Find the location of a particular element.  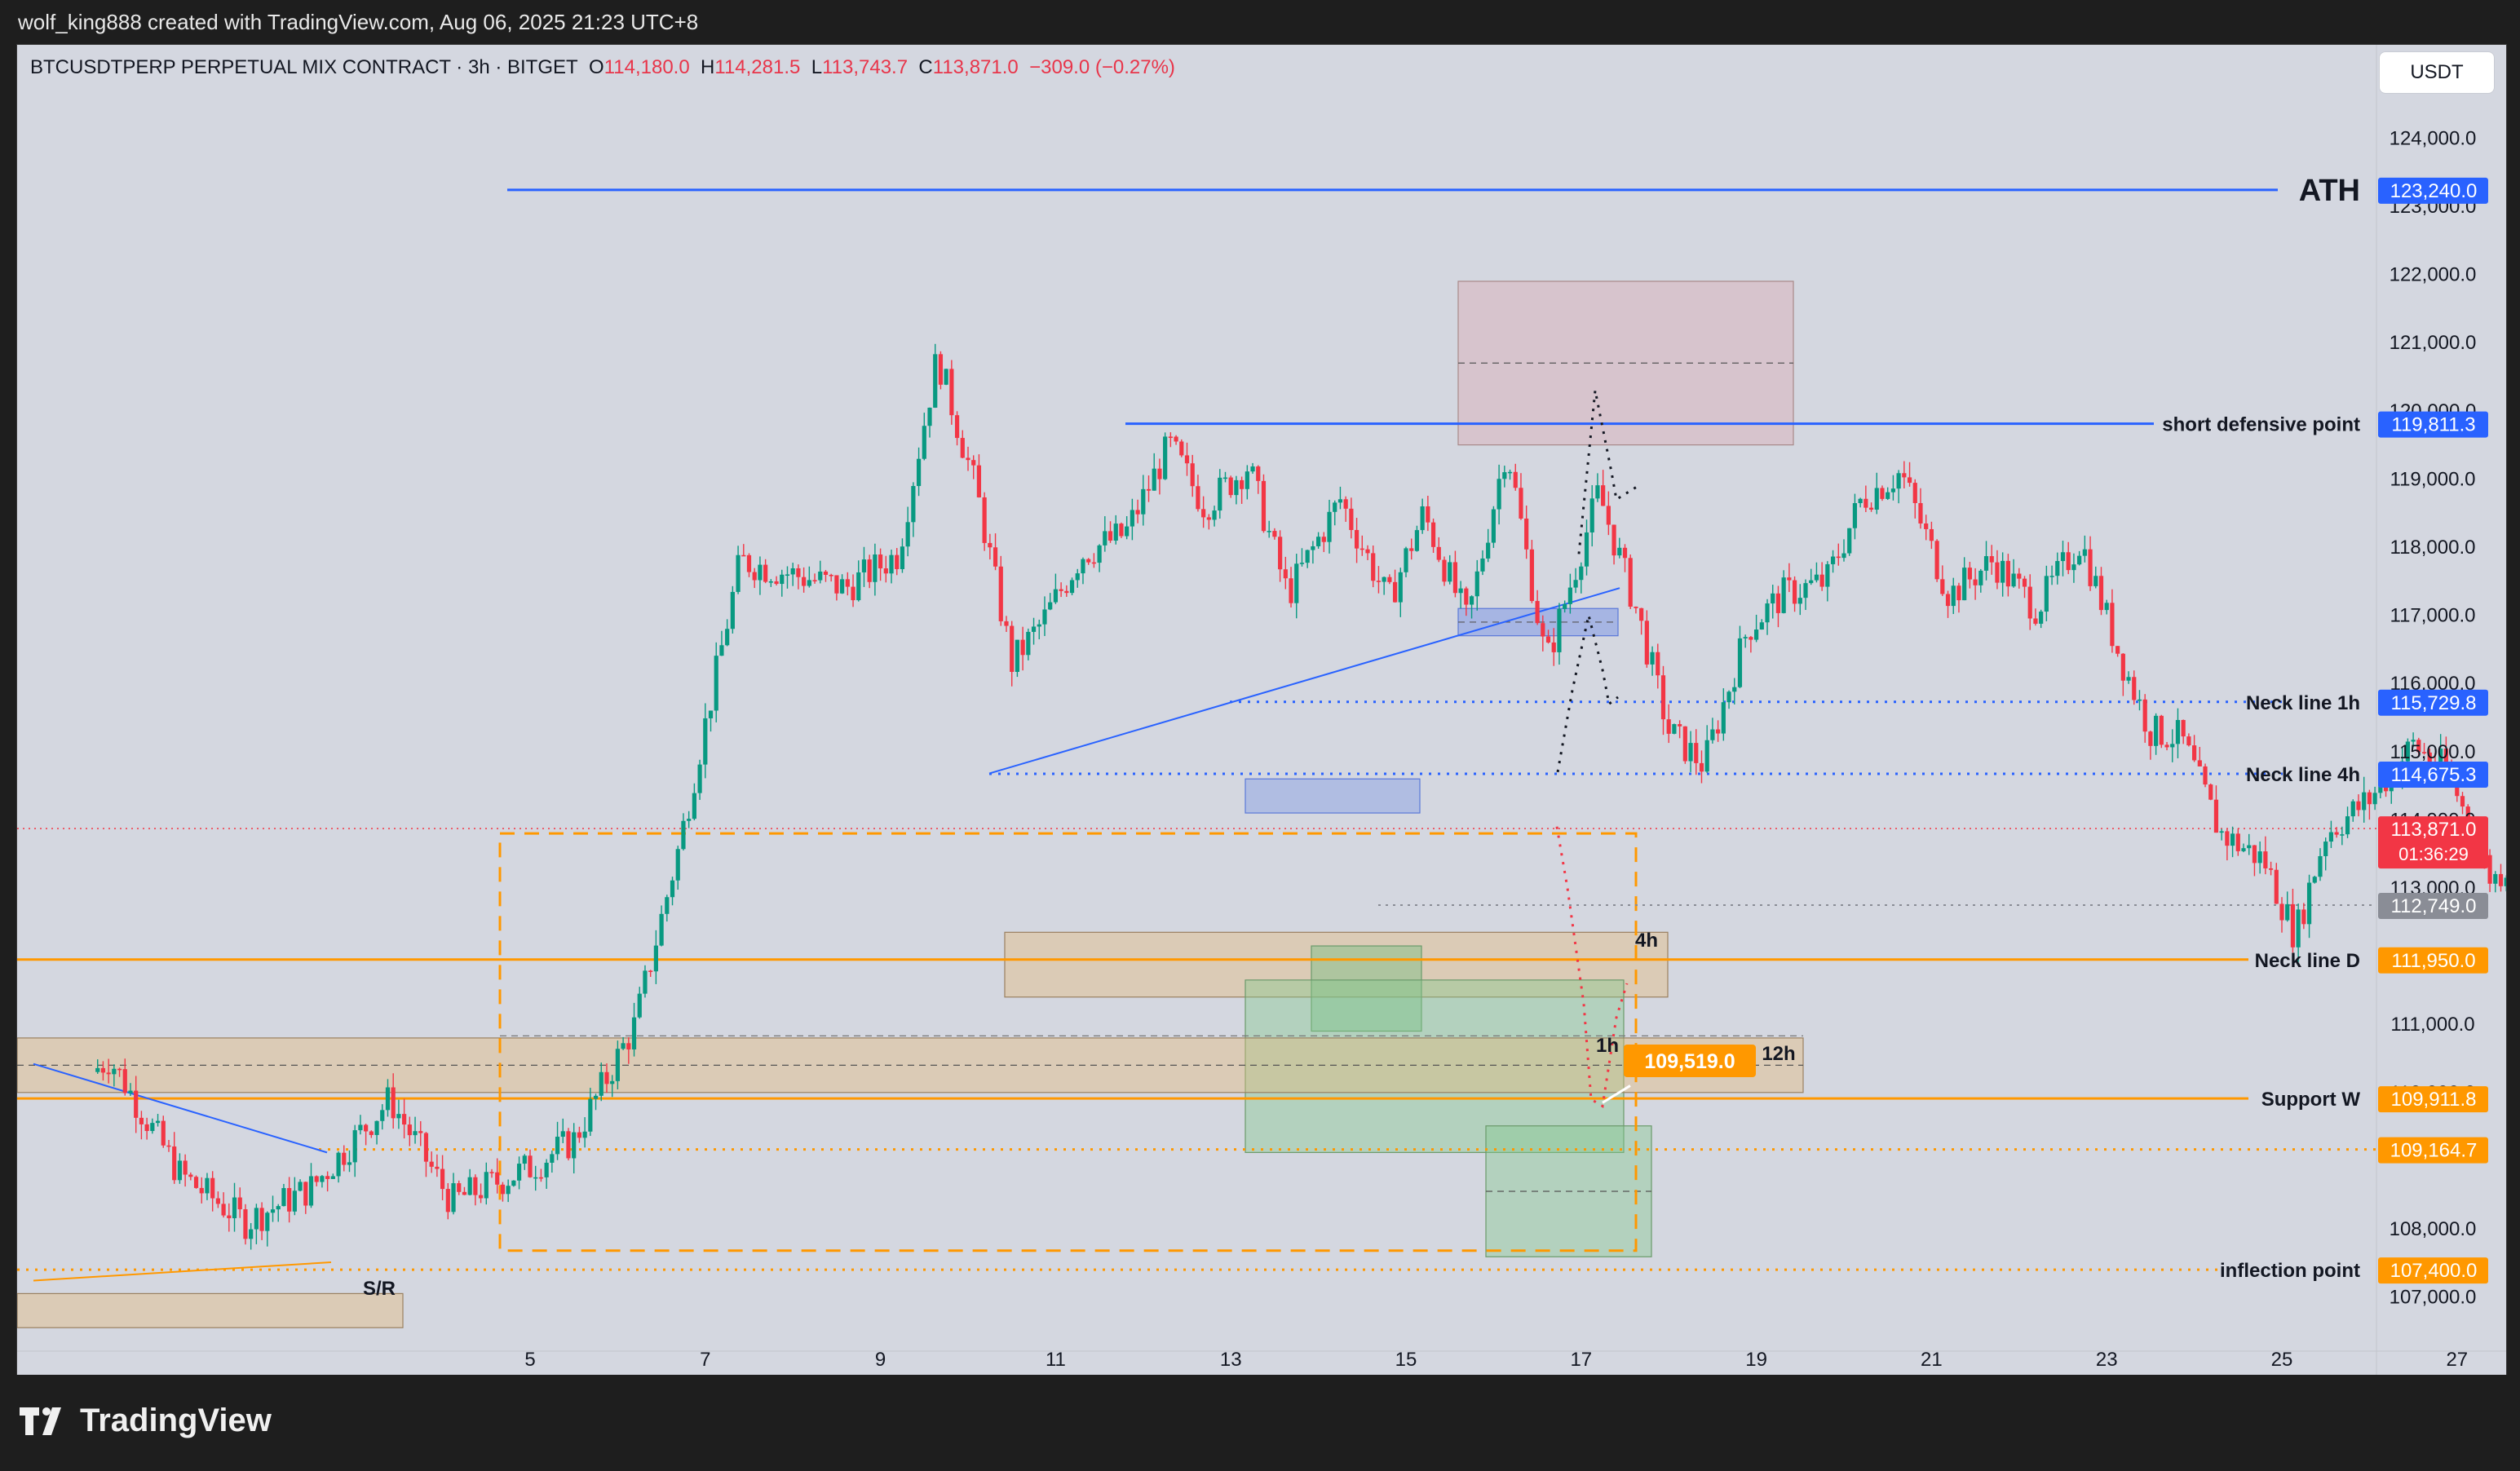

level-label: ATH is located at coordinates (2330, 191).